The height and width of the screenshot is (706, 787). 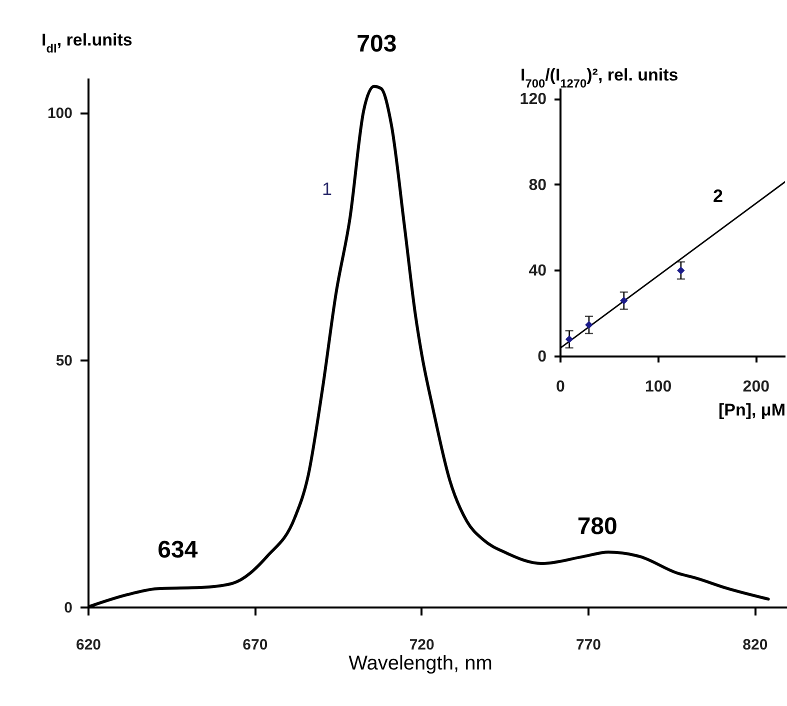 What do you see at coordinates (755, 645) in the screenshot?
I see `x-tick-label: 820` at bounding box center [755, 645].